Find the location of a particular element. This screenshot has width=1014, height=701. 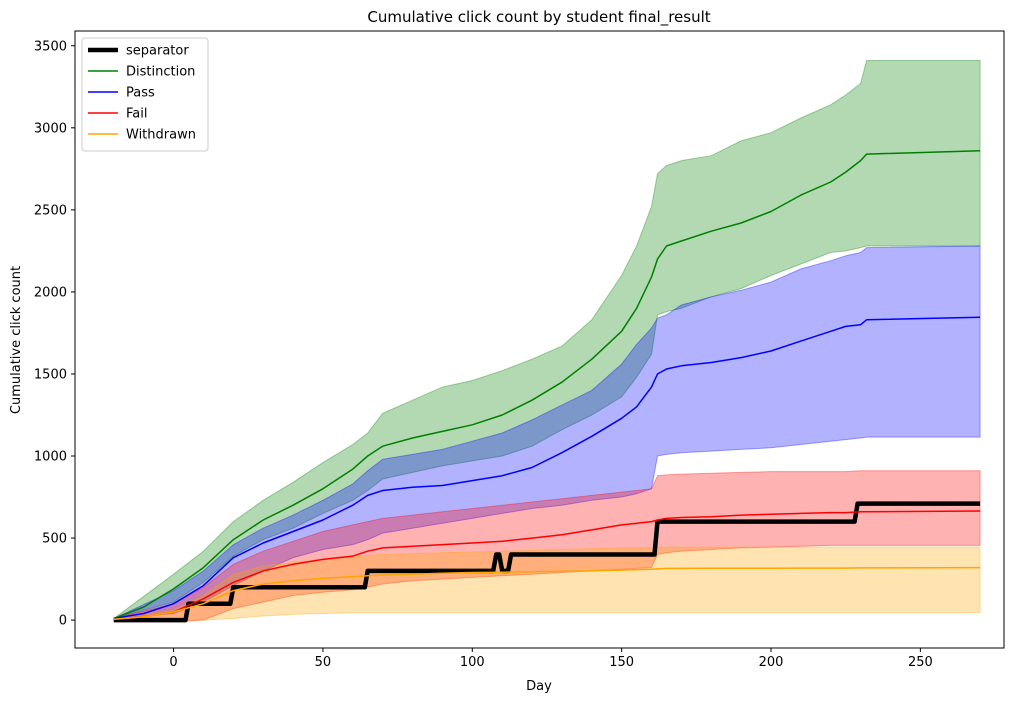

y-tick-label: 3500 is located at coordinates (50, 46).